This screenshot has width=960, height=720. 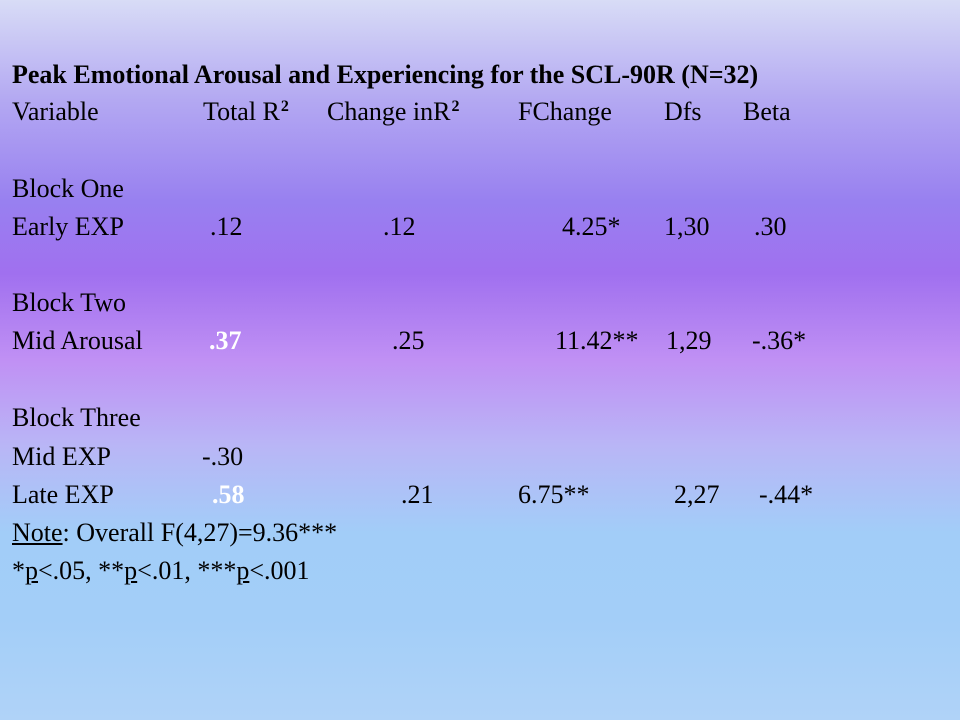 I want to click on row-early-exp-fchange: 4.25*, so click(x=591, y=226).